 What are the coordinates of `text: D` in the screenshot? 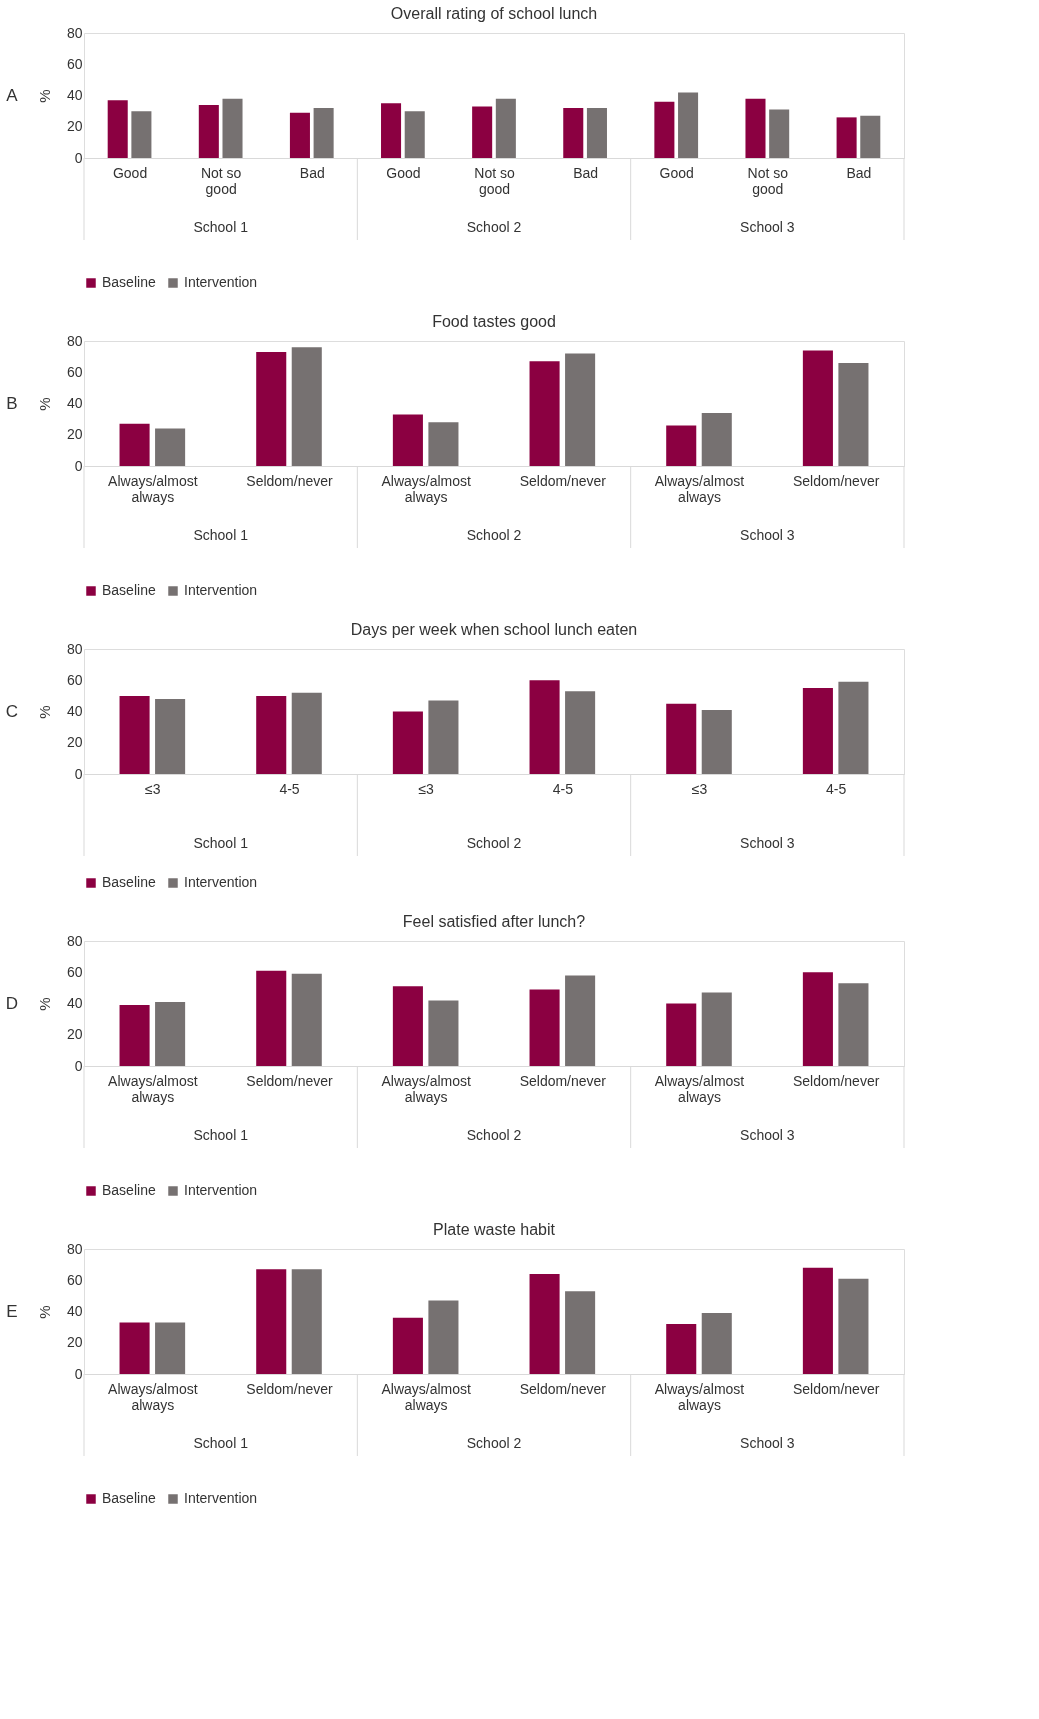 It's located at (12, 1003).